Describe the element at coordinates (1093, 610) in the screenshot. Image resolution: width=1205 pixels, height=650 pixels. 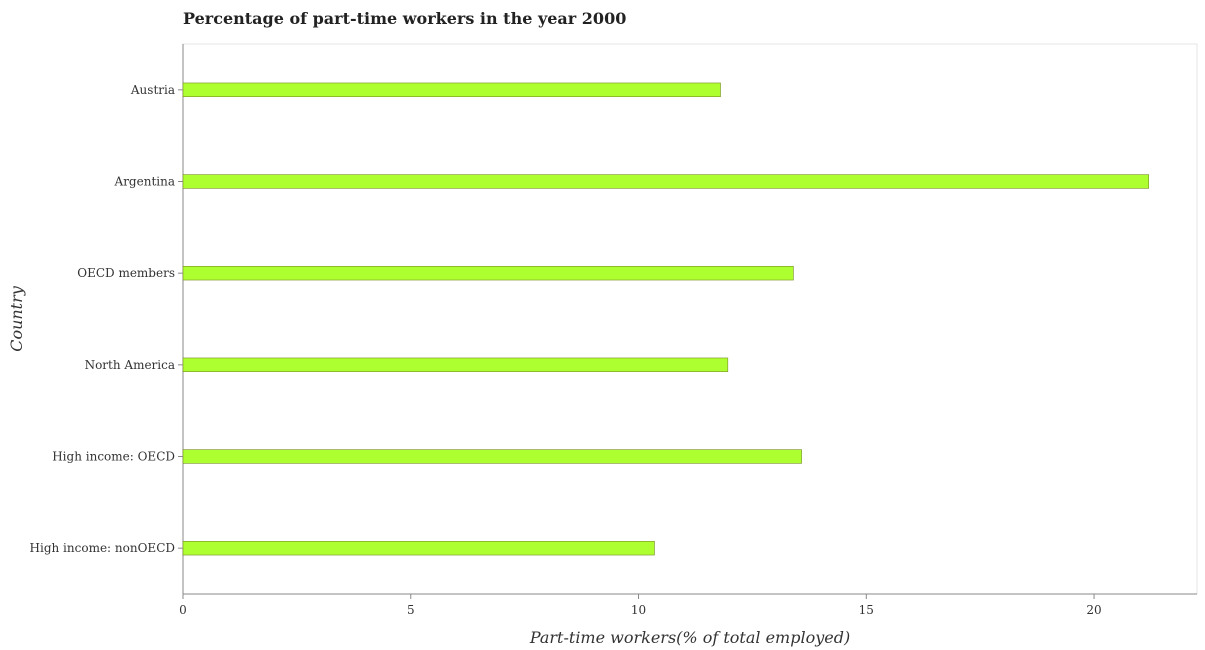
I see `x-tick-label: 20` at that location.